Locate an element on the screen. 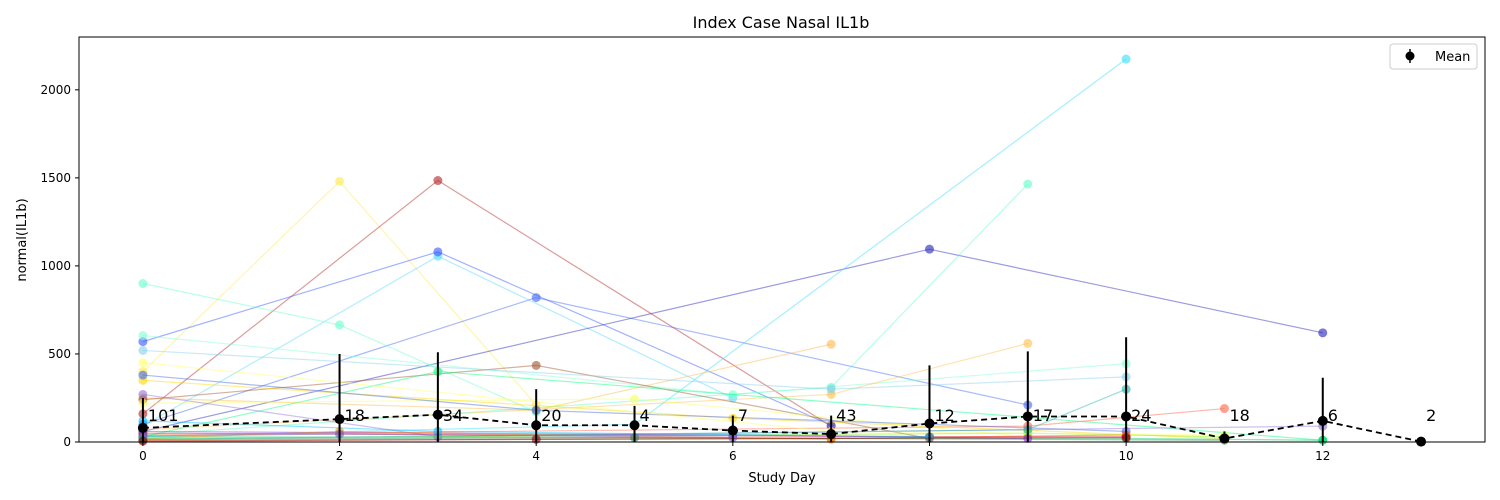 This screenshot has height=500, width=1500. sample-count-label: 2 is located at coordinates (1431, 415).